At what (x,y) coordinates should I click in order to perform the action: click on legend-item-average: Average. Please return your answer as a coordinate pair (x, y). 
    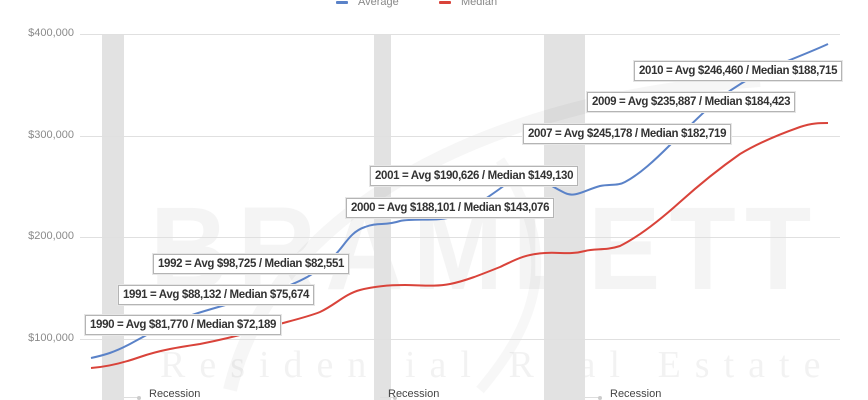
    Looking at the image, I should click on (367, 4).